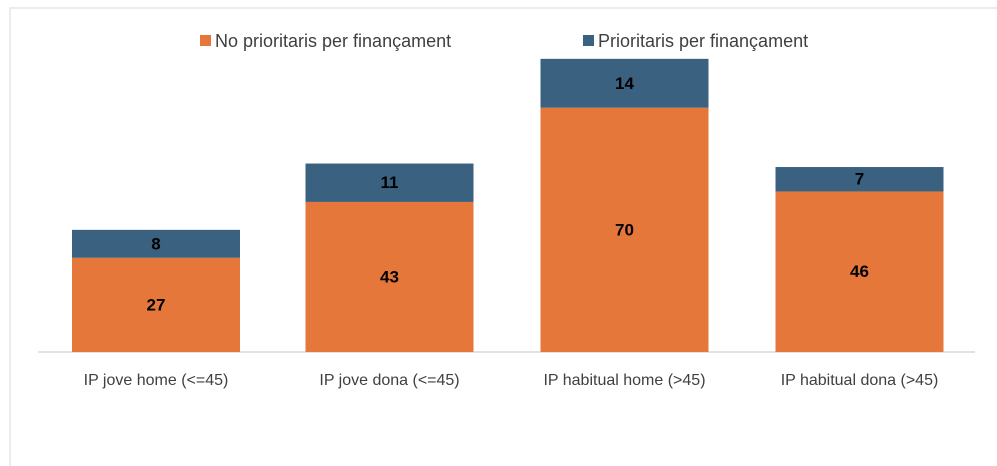  I want to click on data-label: 14, so click(624, 83).